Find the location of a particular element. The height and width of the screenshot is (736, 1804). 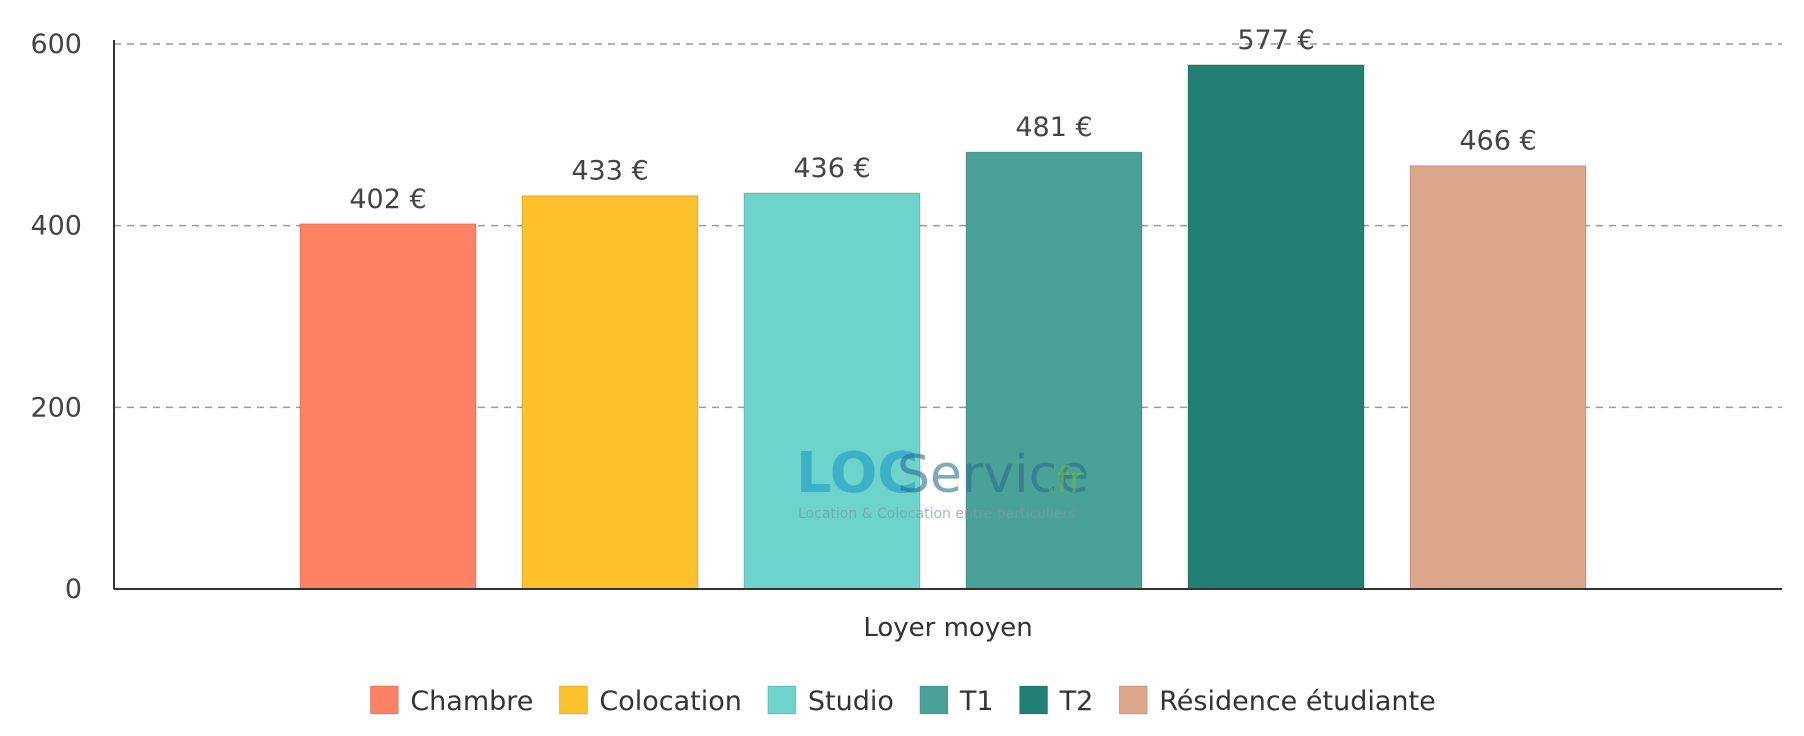

bar-value-label: 436 € is located at coordinates (831, 168).